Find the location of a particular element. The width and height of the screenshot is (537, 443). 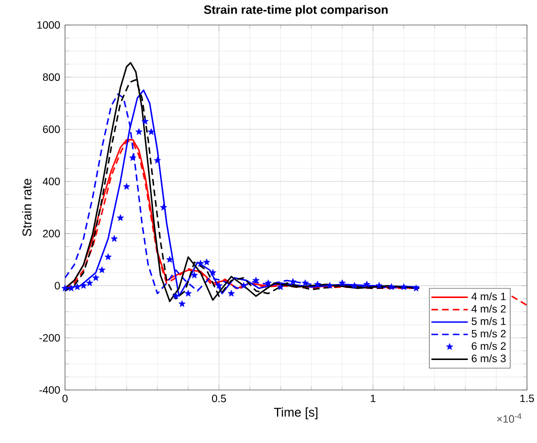

x-axis-title: Time [s] is located at coordinates (296, 413).